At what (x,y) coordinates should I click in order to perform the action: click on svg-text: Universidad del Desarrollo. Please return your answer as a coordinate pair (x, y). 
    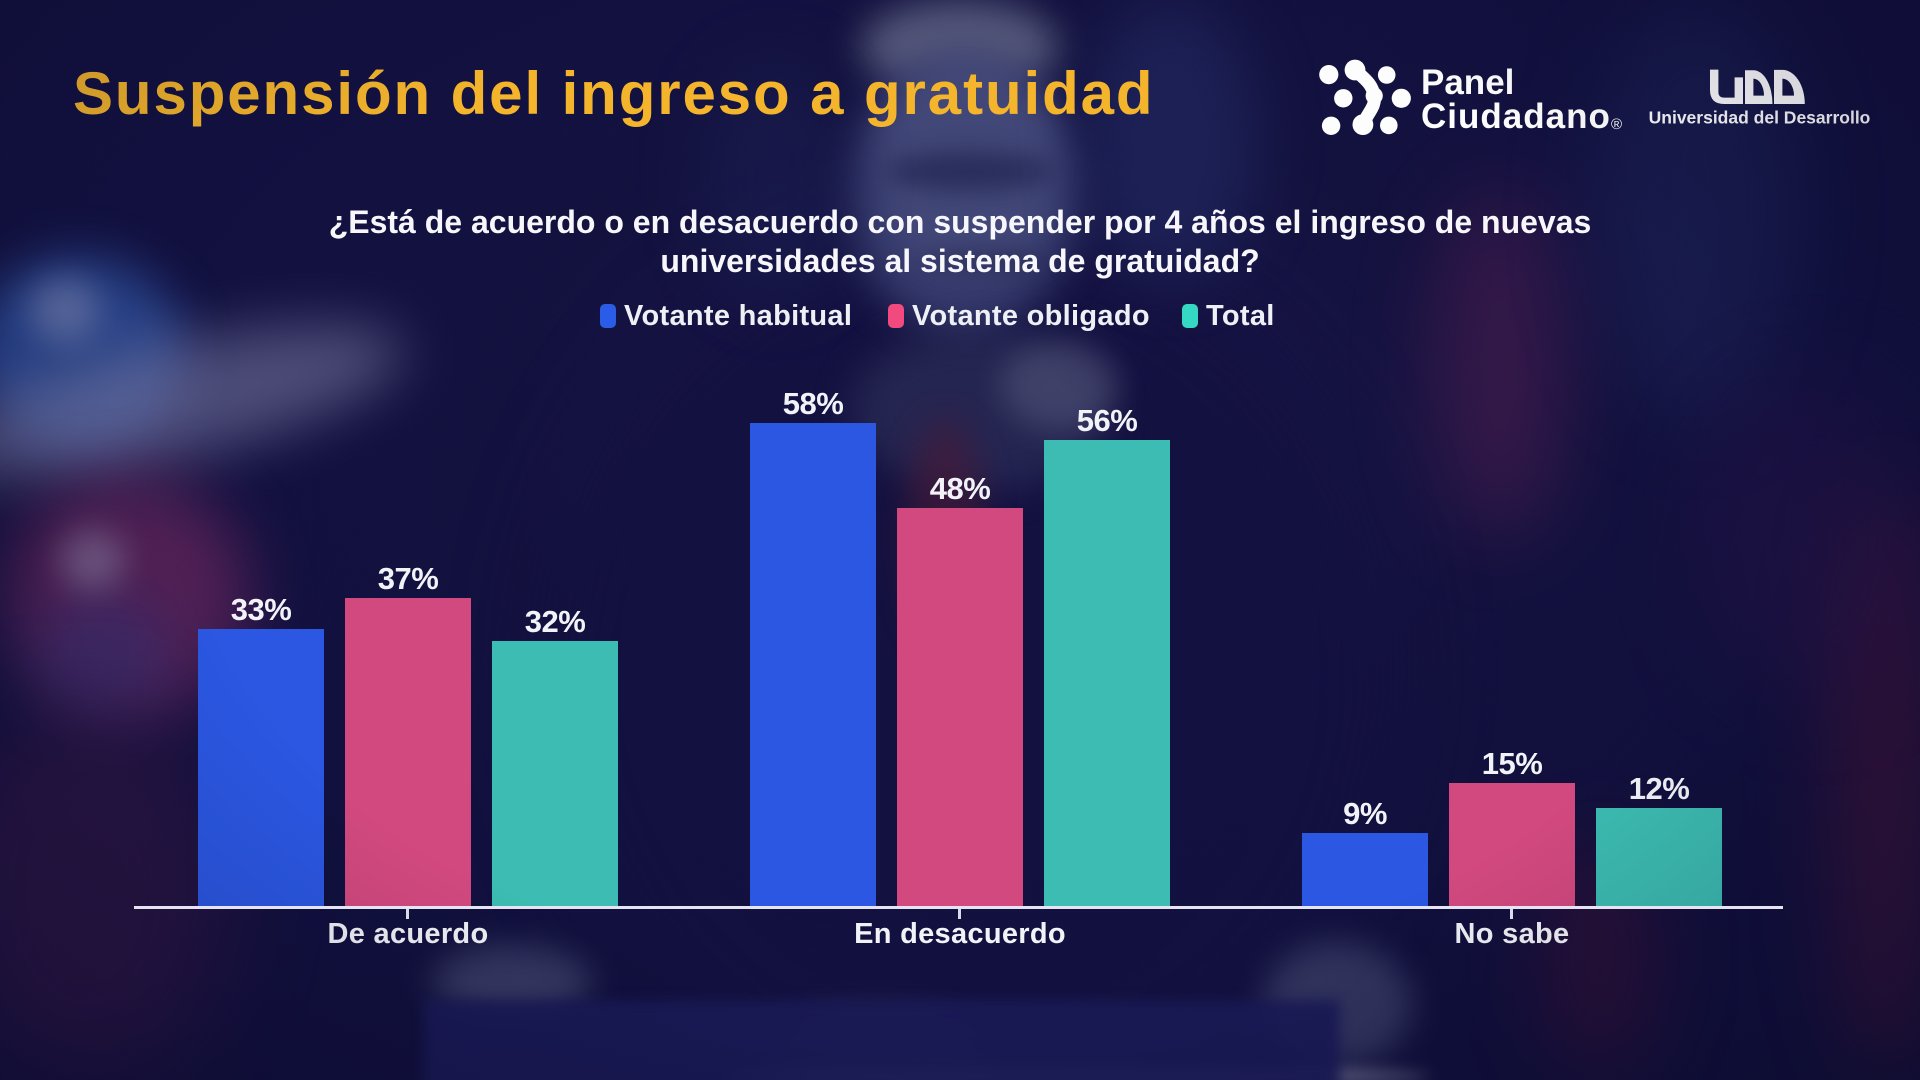
    Looking at the image, I should click on (1760, 118).